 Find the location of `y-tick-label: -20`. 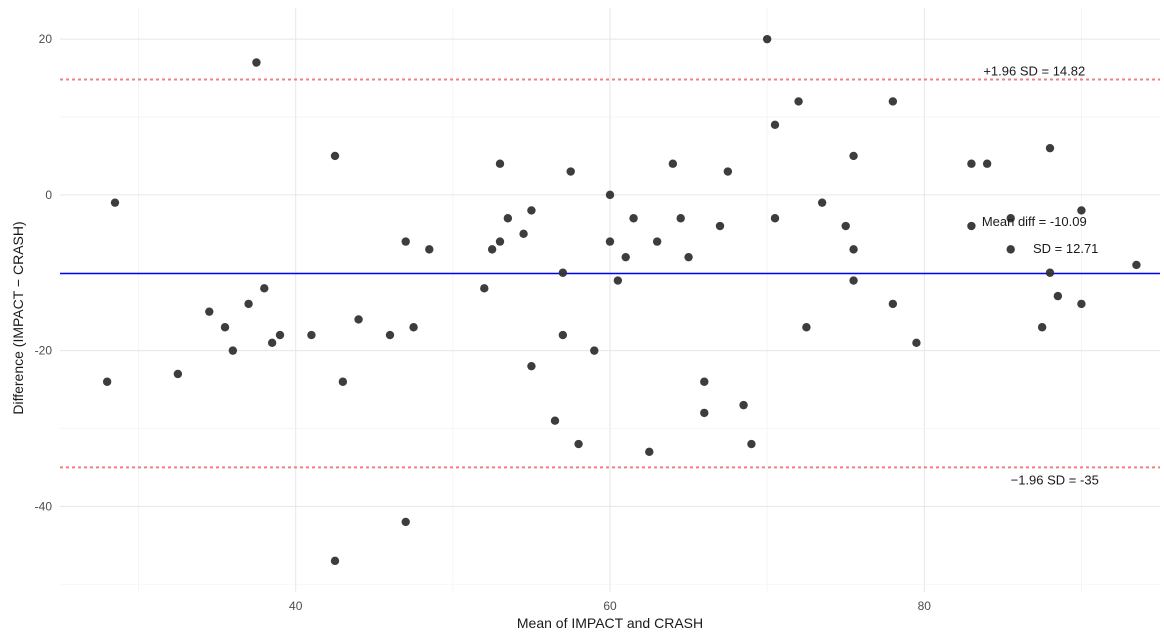

y-tick-label: -20 is located at coordinates (44, 351).